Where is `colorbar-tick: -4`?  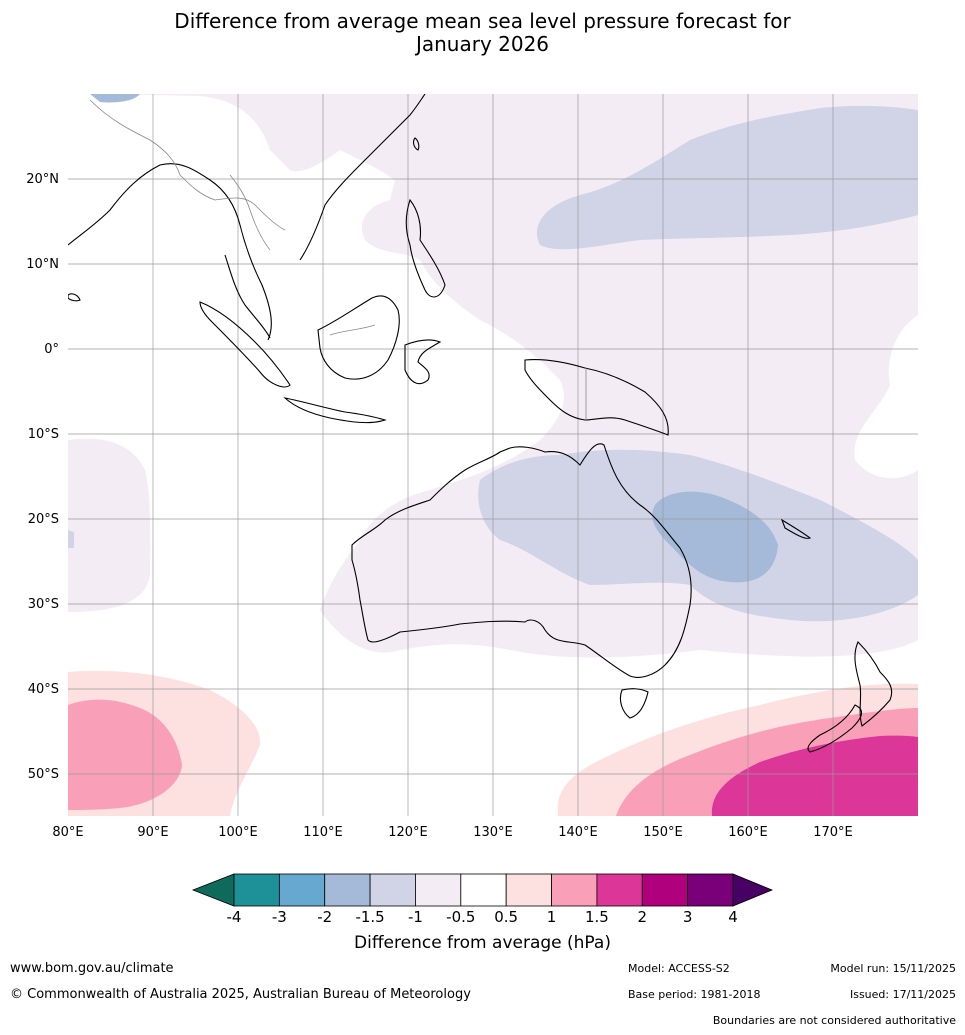
colorbar-tick: -4 is located at coordinates (234, 917).